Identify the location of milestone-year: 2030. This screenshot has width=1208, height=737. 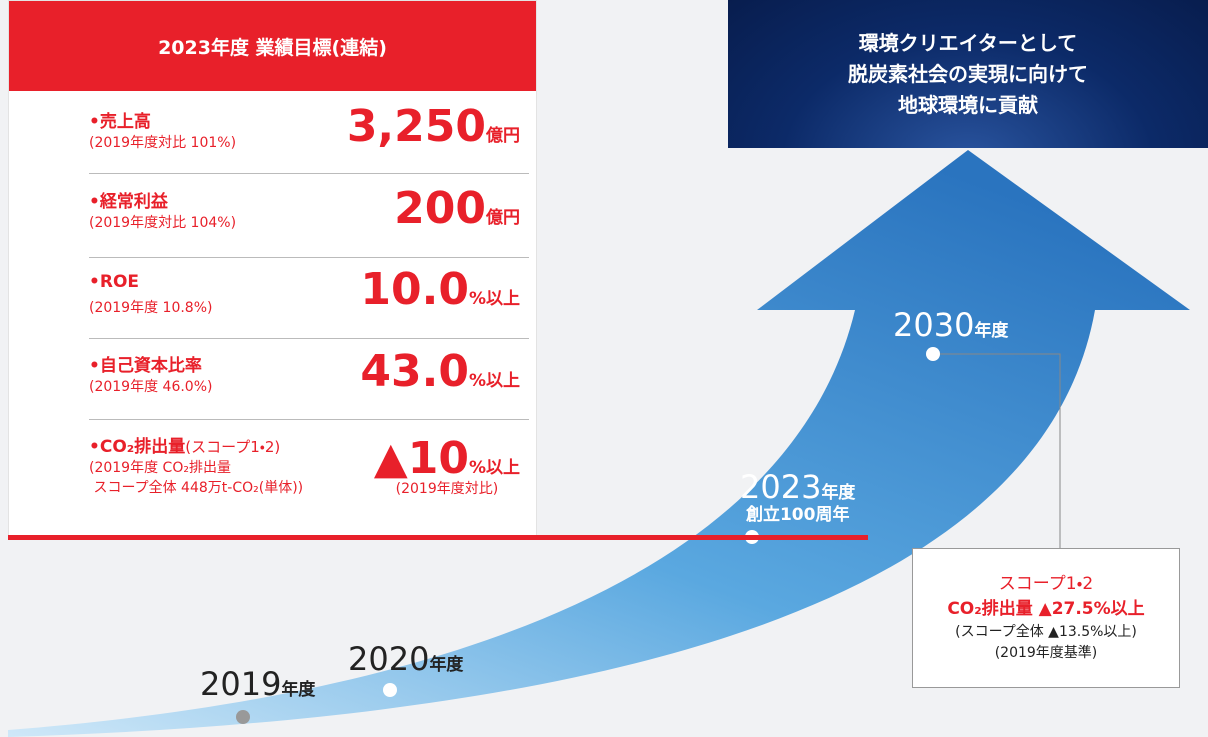
(934, 325).